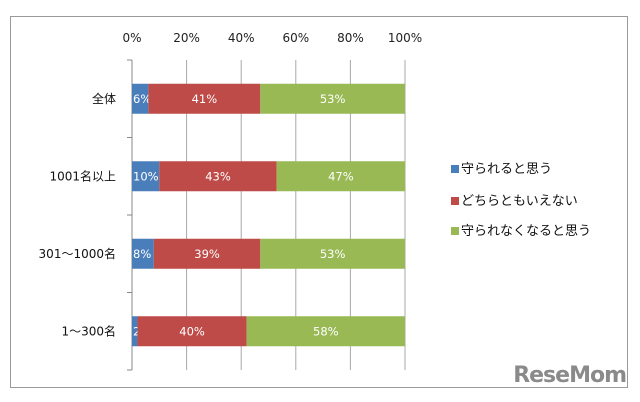 This screenshot has height=402, width=640. I want to click on data-label: 43%, so click(218, 176).